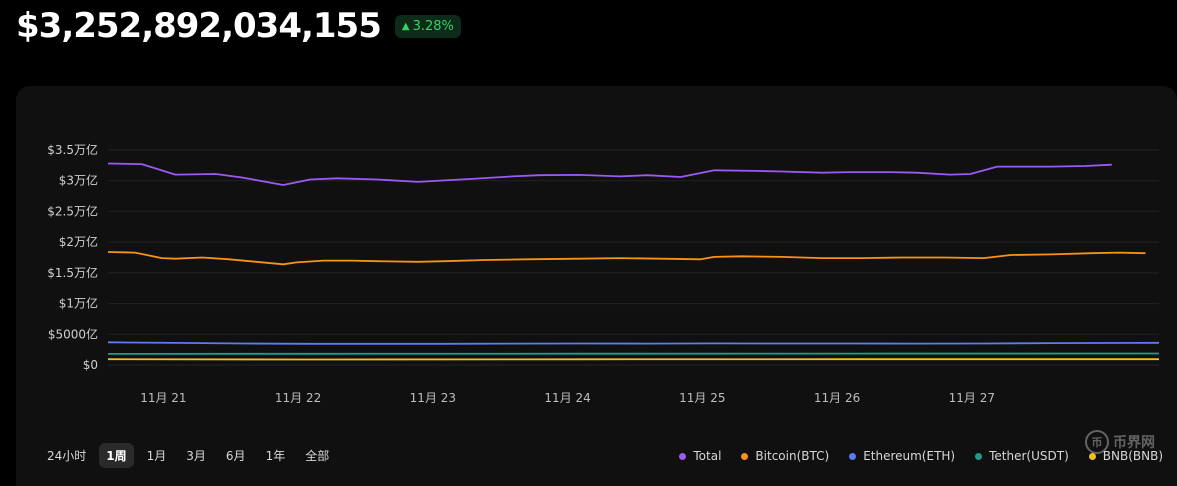 The image size is (1177, 486). Describe the element at coordinates (72, 272) in the screenshot. I see `y-tick-label: $1.5万亿` at that location.